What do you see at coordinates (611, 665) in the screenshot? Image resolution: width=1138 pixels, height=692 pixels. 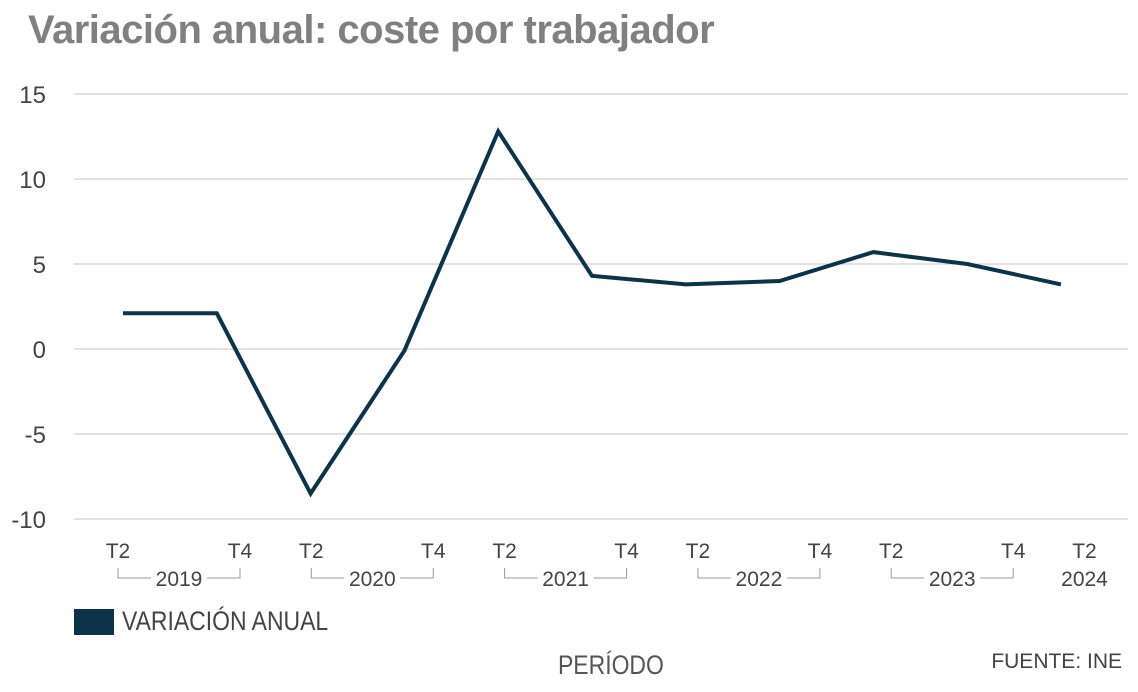 I see `x-axis-label: PERÍODO` at bounding box center [611, 665].